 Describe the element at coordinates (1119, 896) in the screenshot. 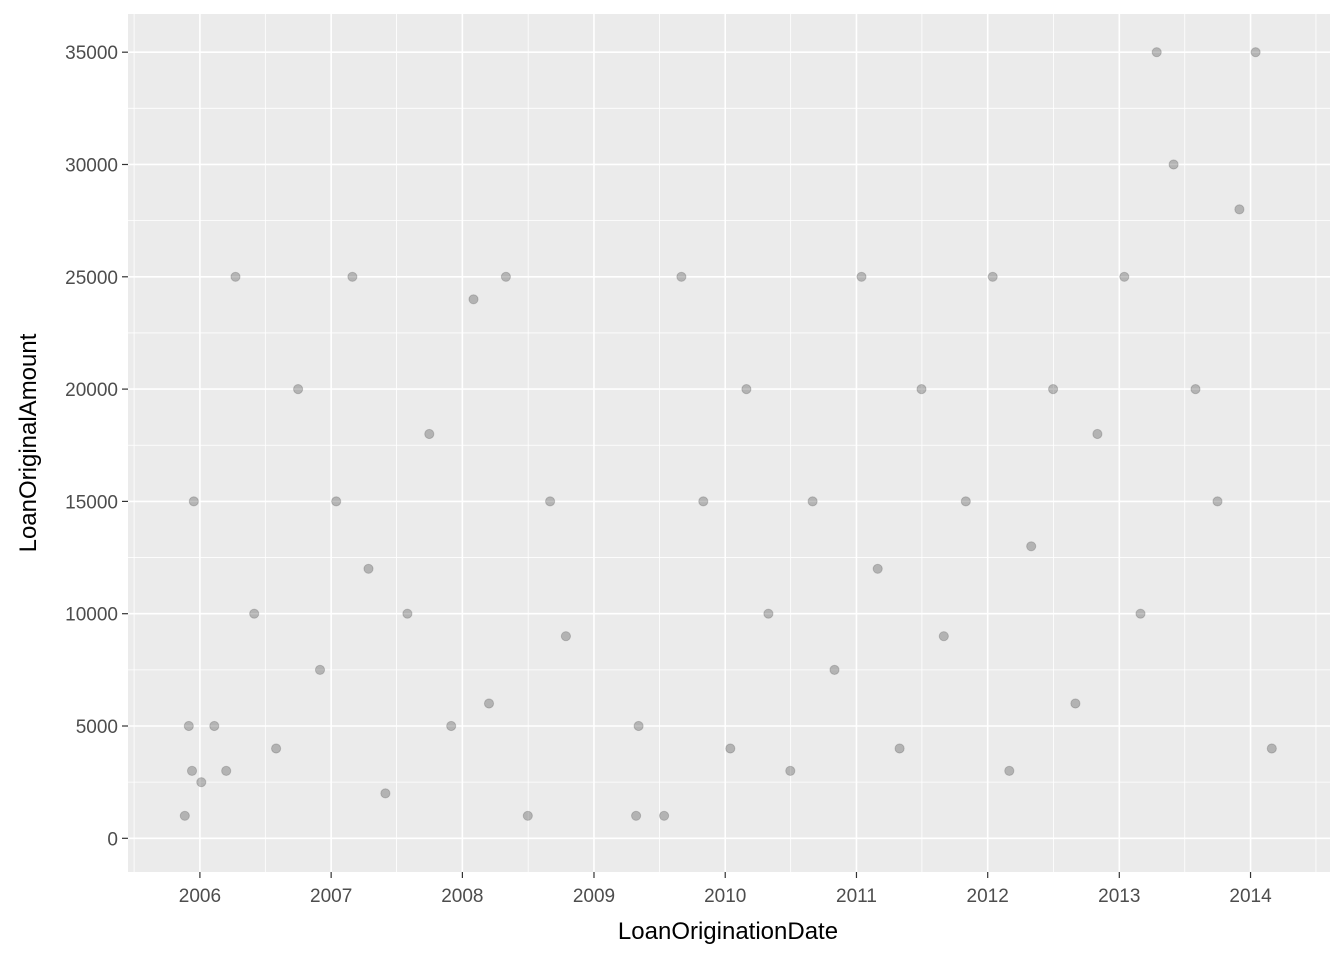

I see `x-tick-label: 2013` at that location.